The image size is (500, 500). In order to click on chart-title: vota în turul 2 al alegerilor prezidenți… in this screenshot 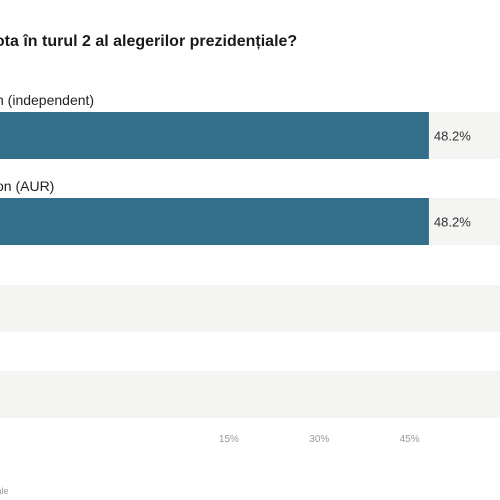, I will do `click(149, 41)`.